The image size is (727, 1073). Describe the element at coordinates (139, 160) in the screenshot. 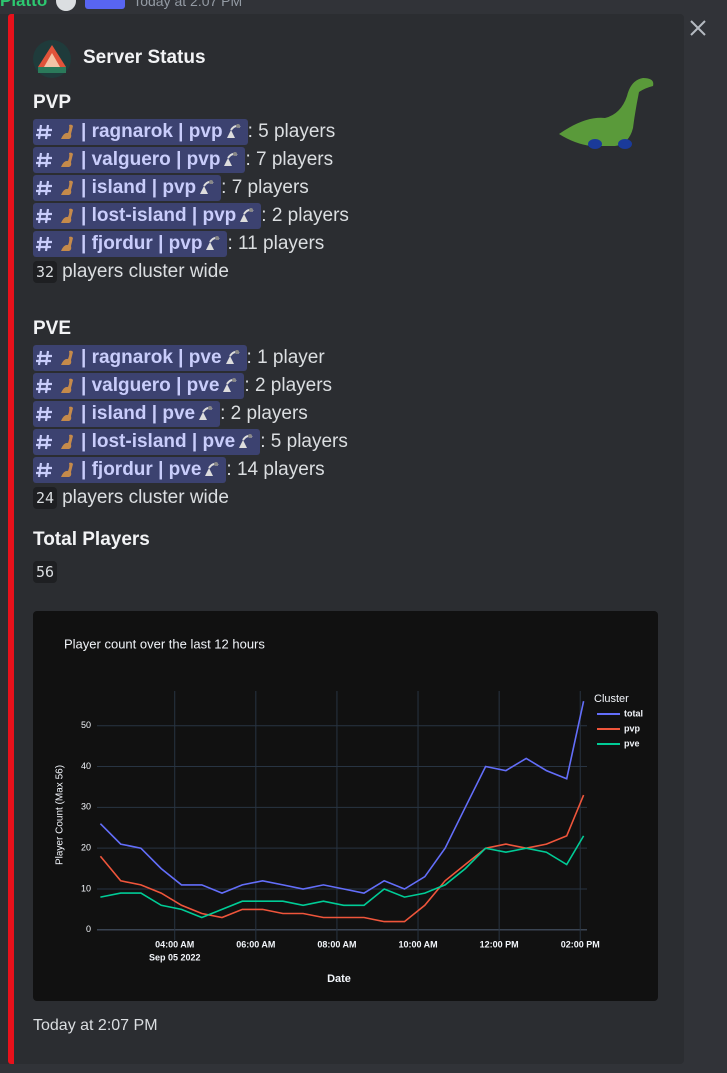

I see `channel-mention: | valguero | pvp` at that location.